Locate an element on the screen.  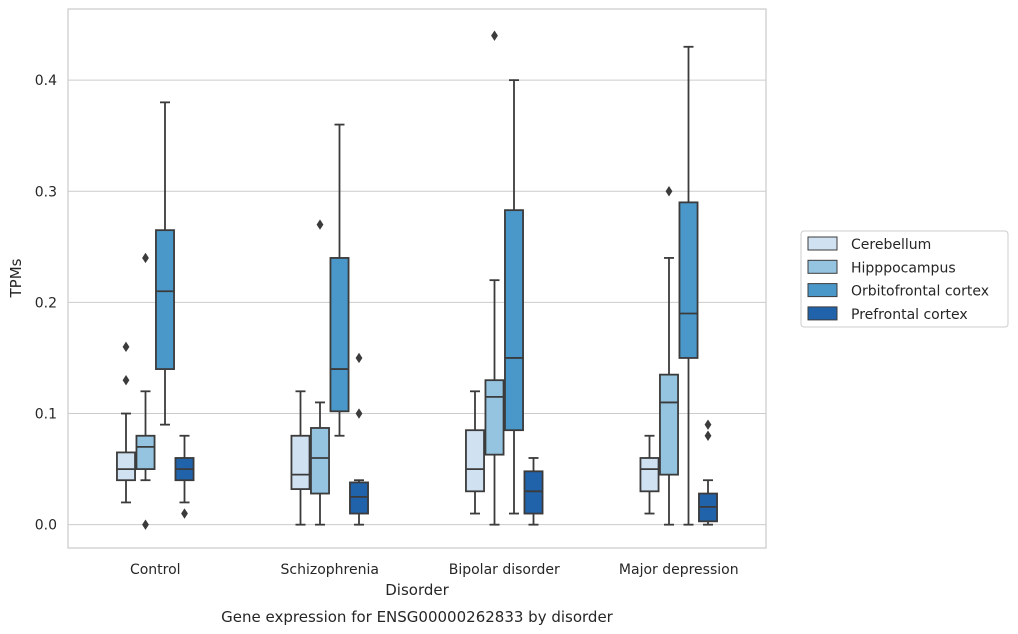
legend-entry: Cerebellum is located at coordinates (891, 245).